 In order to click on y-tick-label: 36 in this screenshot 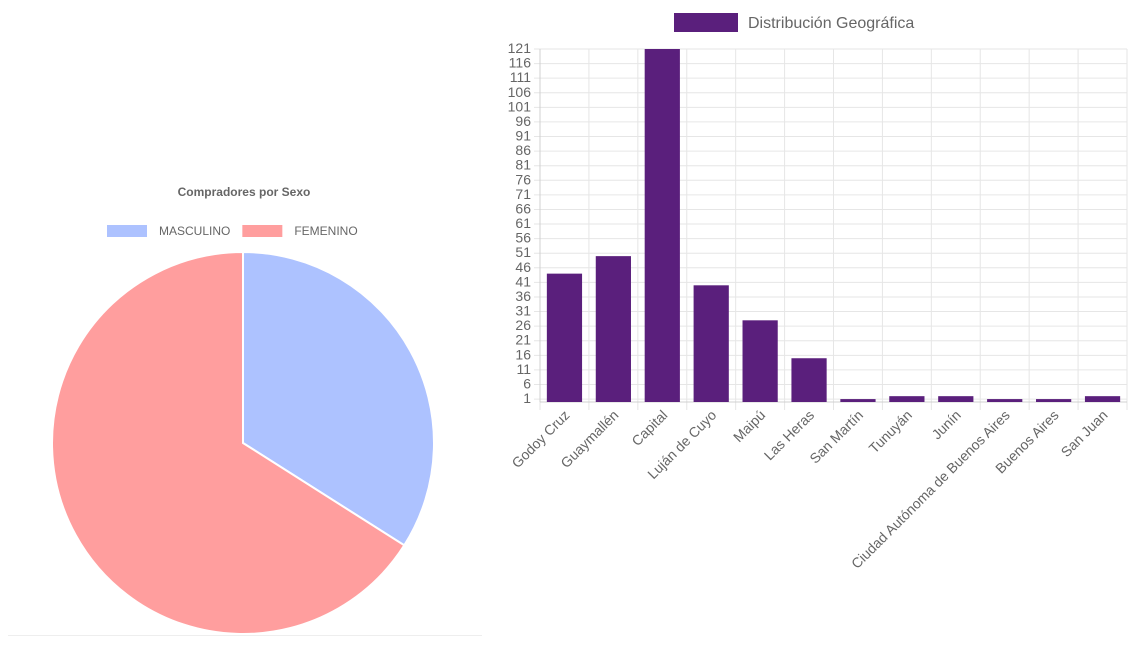, I will do `click(523, 296)`.